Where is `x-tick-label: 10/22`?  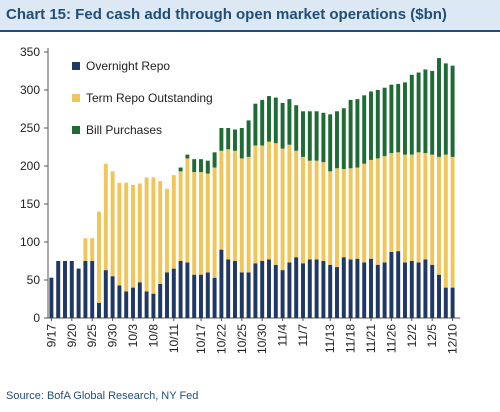 x-tick-label: 10/22 is located at coordinates (221, 339).